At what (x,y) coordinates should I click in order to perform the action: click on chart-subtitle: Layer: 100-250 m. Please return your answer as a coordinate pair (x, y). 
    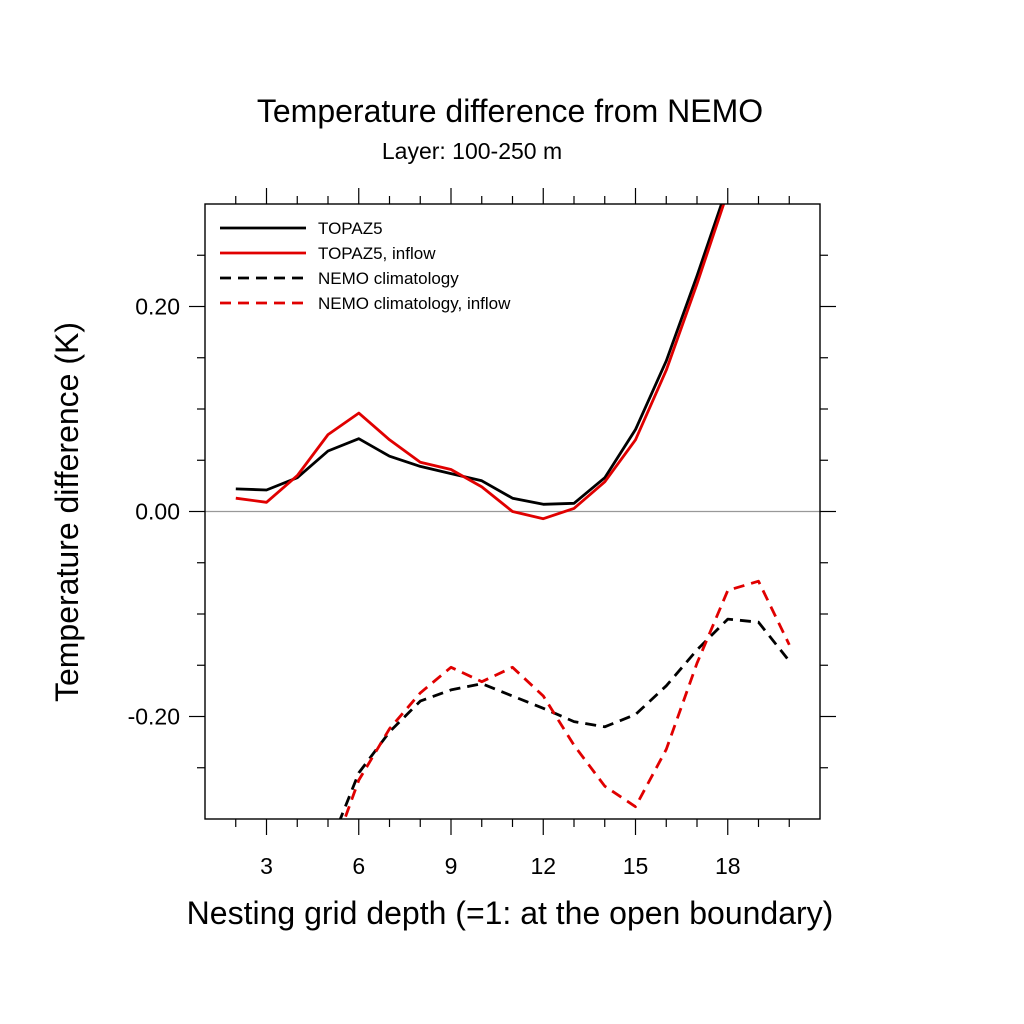
    Looking at the image, I should click on (472, 151).